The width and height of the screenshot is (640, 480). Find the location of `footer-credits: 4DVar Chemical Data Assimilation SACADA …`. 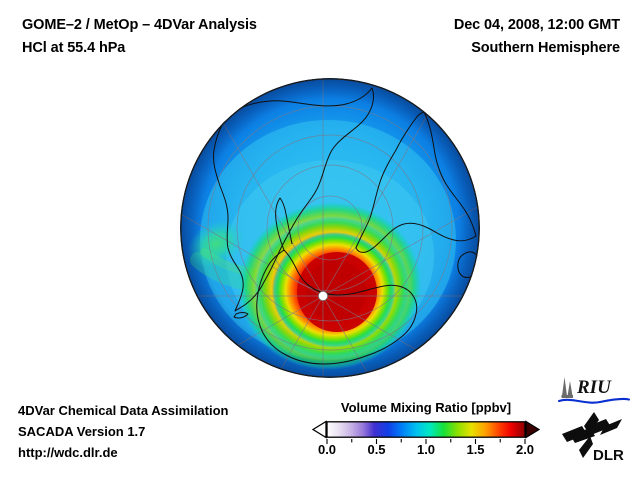

footer-credits: 4DVar Chemical Data Assimilation SACADA … is located at coordinates (168, 431).